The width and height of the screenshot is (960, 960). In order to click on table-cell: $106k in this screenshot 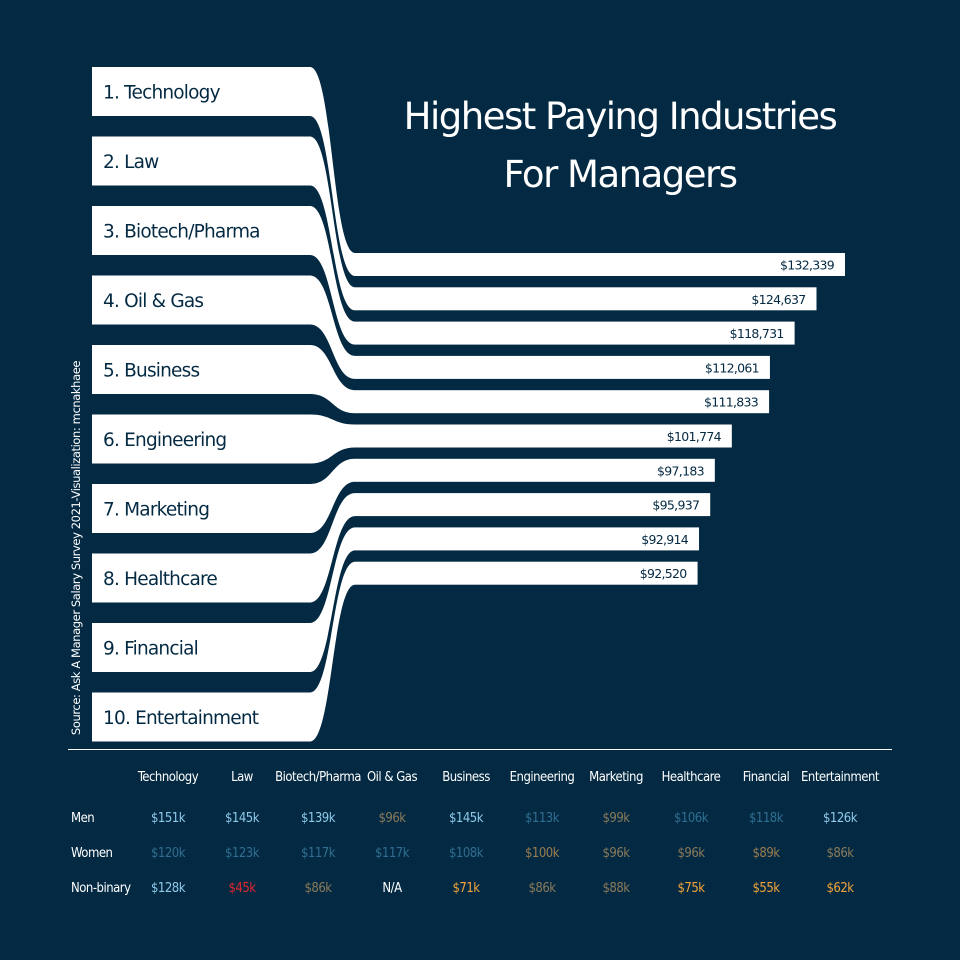, I will do `click(691, 818)`.